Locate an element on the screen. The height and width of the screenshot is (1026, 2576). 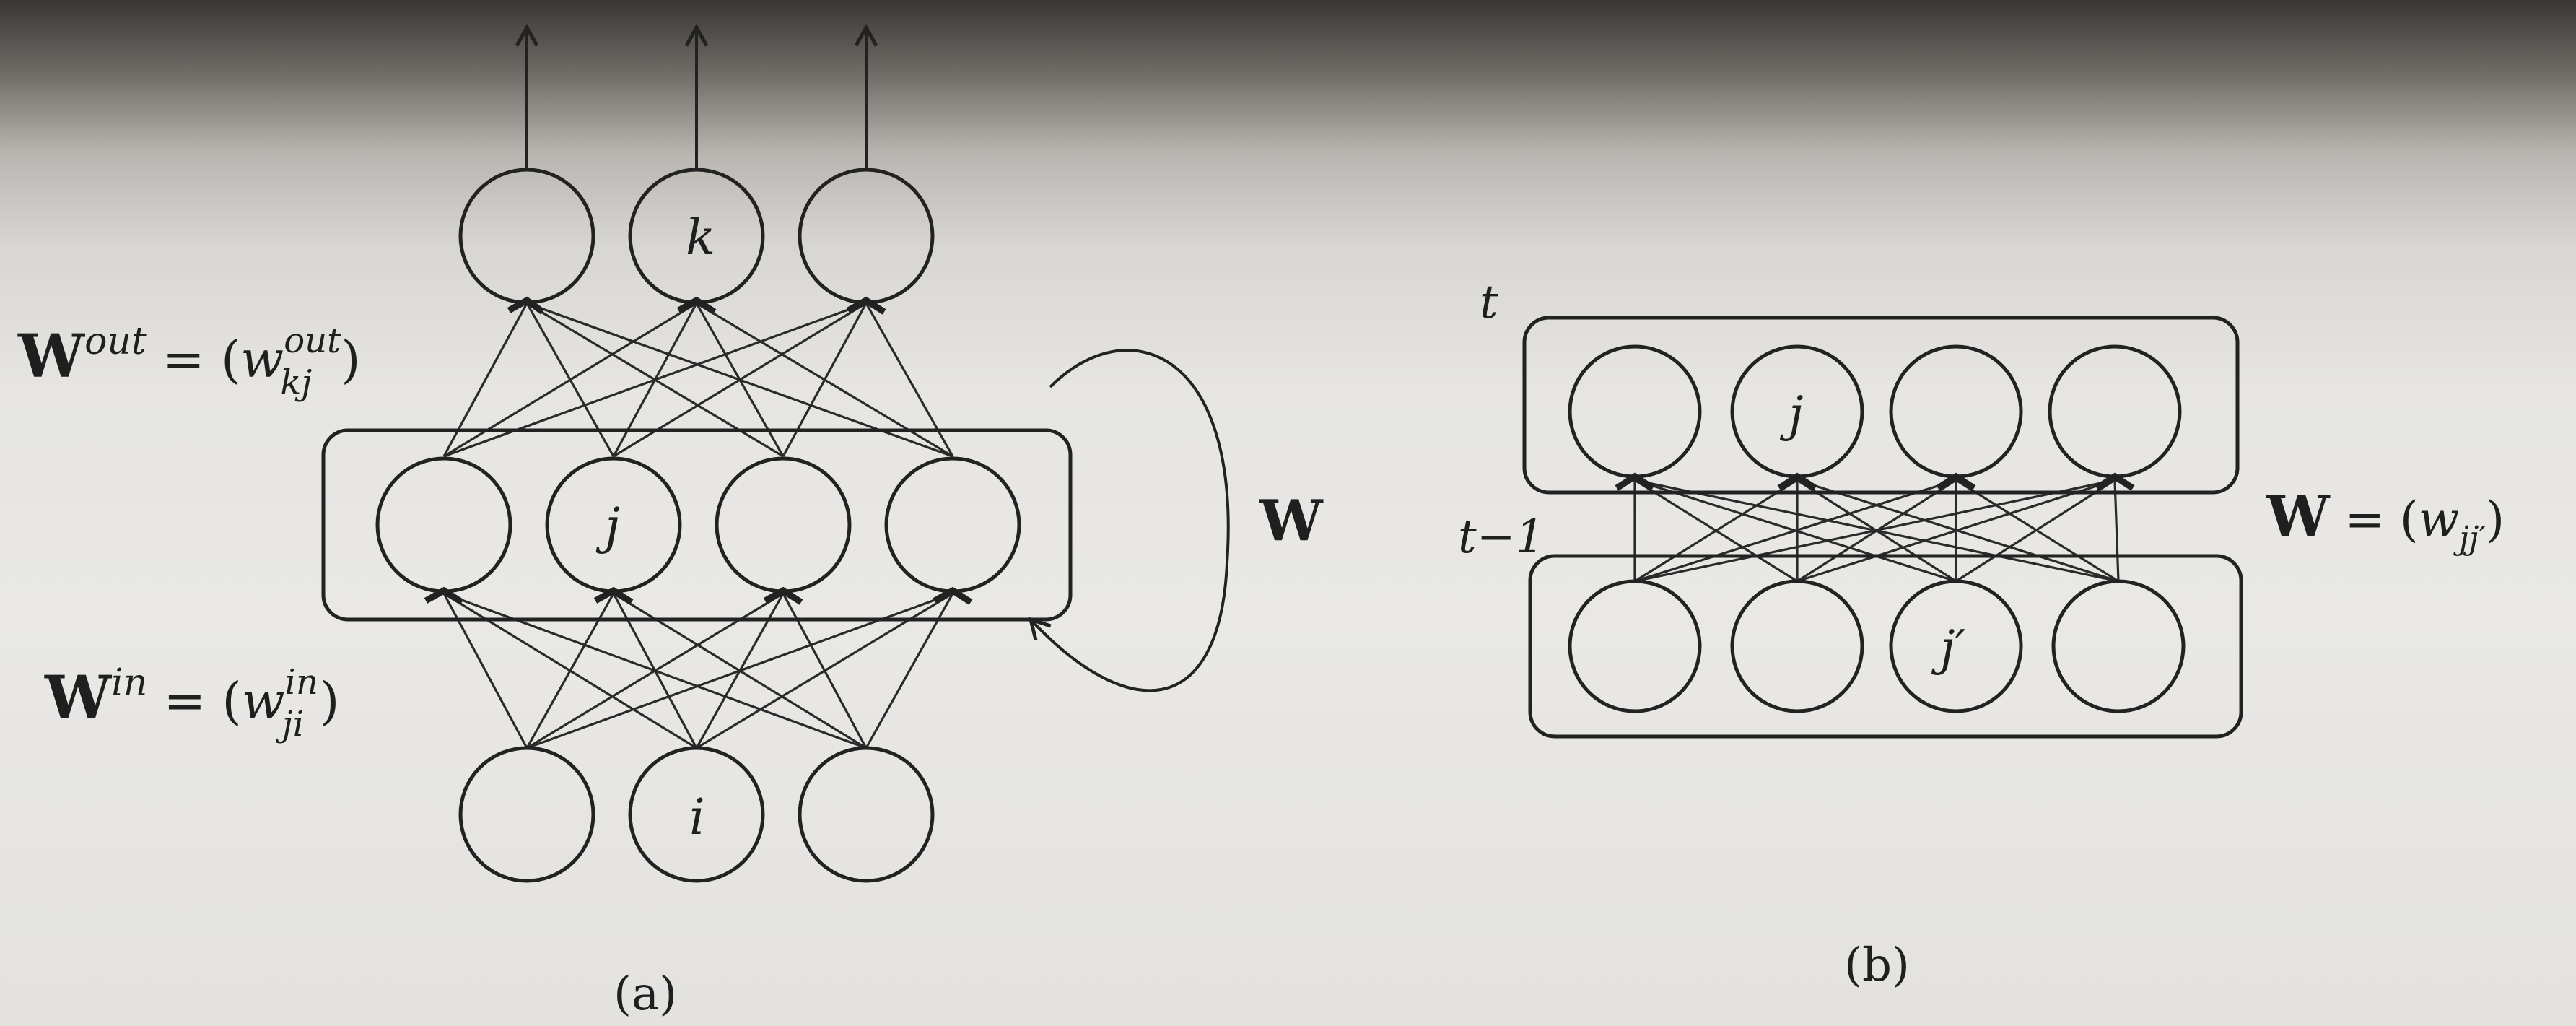
hidden-node-label: j is located at coordinates (607, 526).